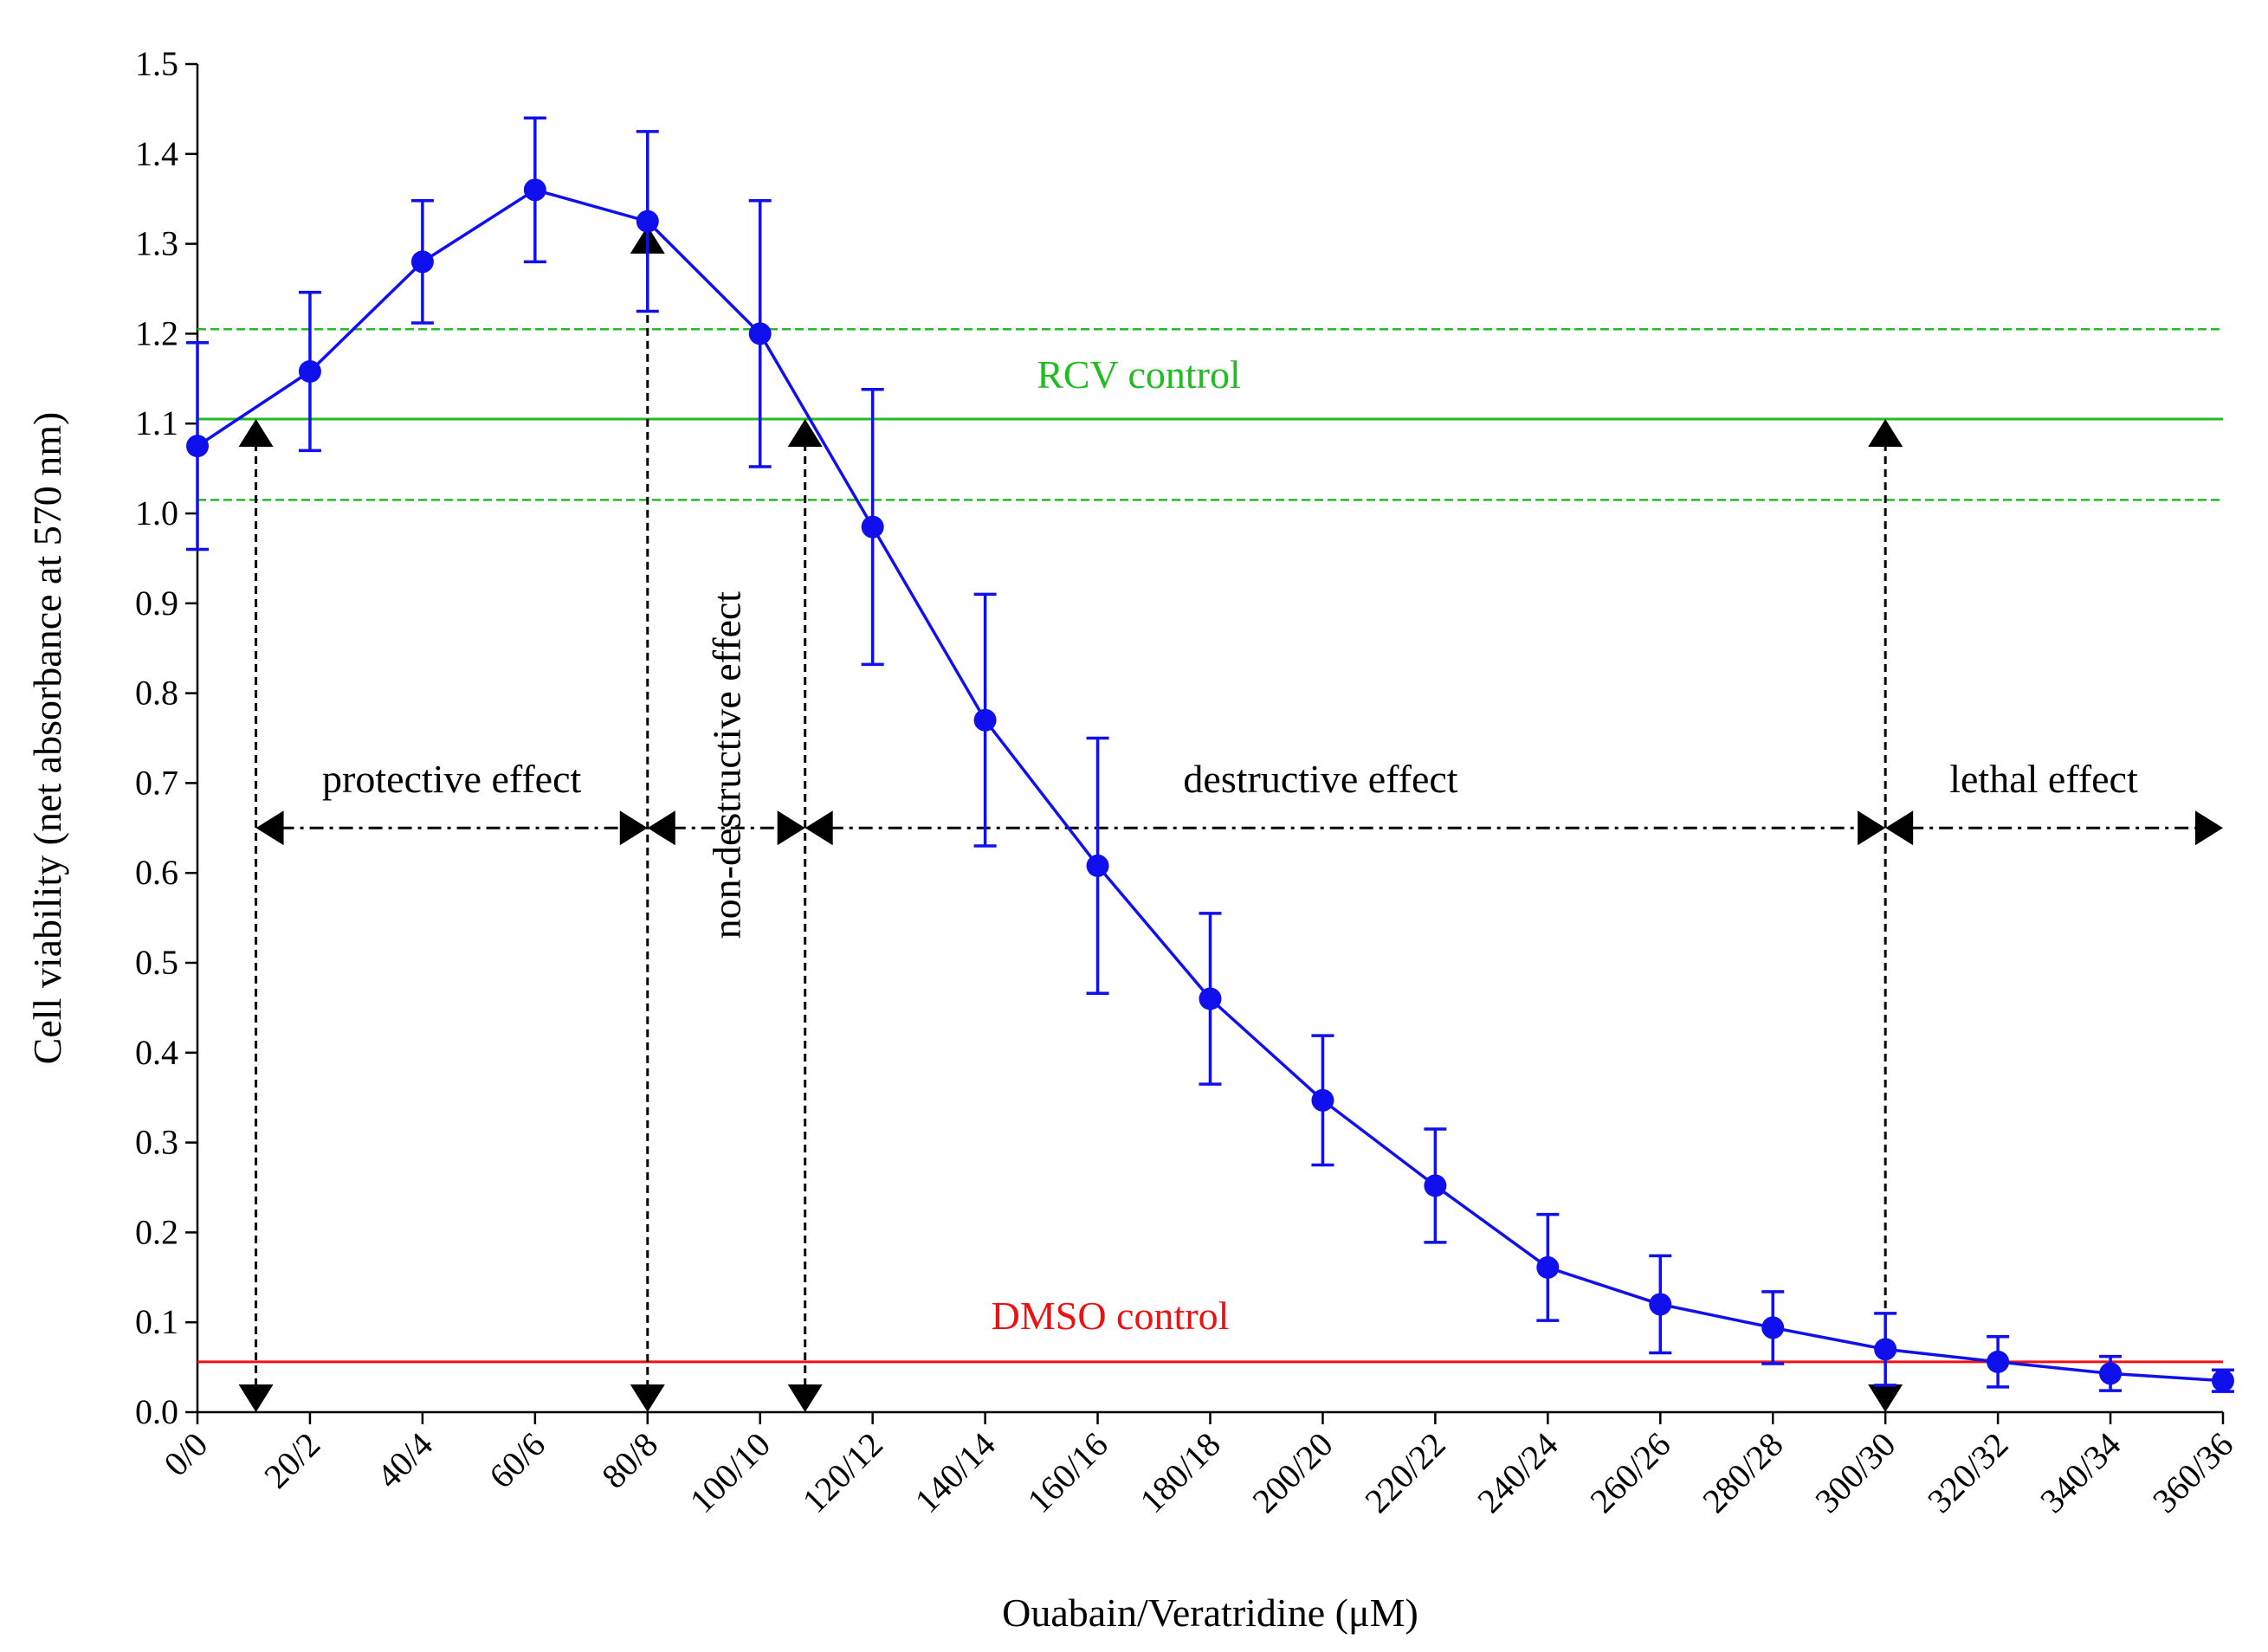  What do you see at coordinates (1320, 779) in the screenshot?
I see `destructive-effect-label: destructive effect` at bounding box center [1320, 779].